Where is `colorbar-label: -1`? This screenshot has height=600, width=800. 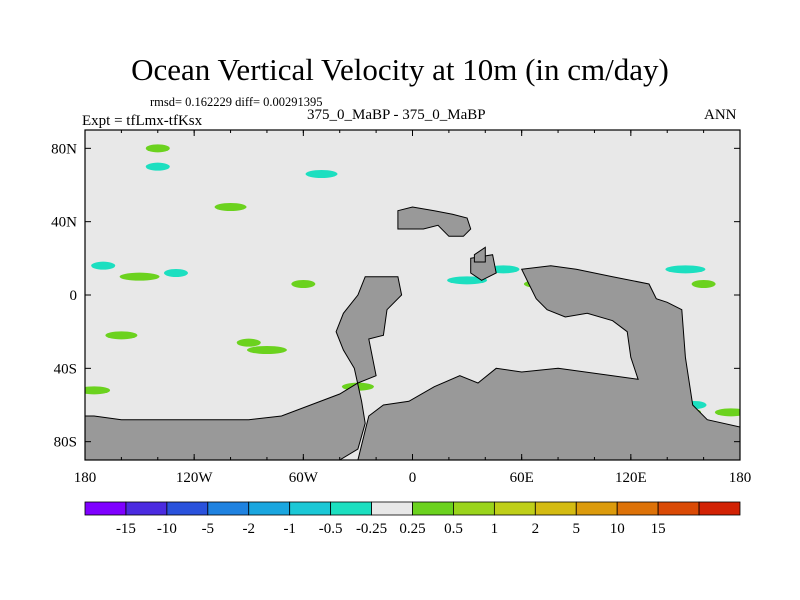
colorbar-label: -1 is located at coordinates (289, 529).